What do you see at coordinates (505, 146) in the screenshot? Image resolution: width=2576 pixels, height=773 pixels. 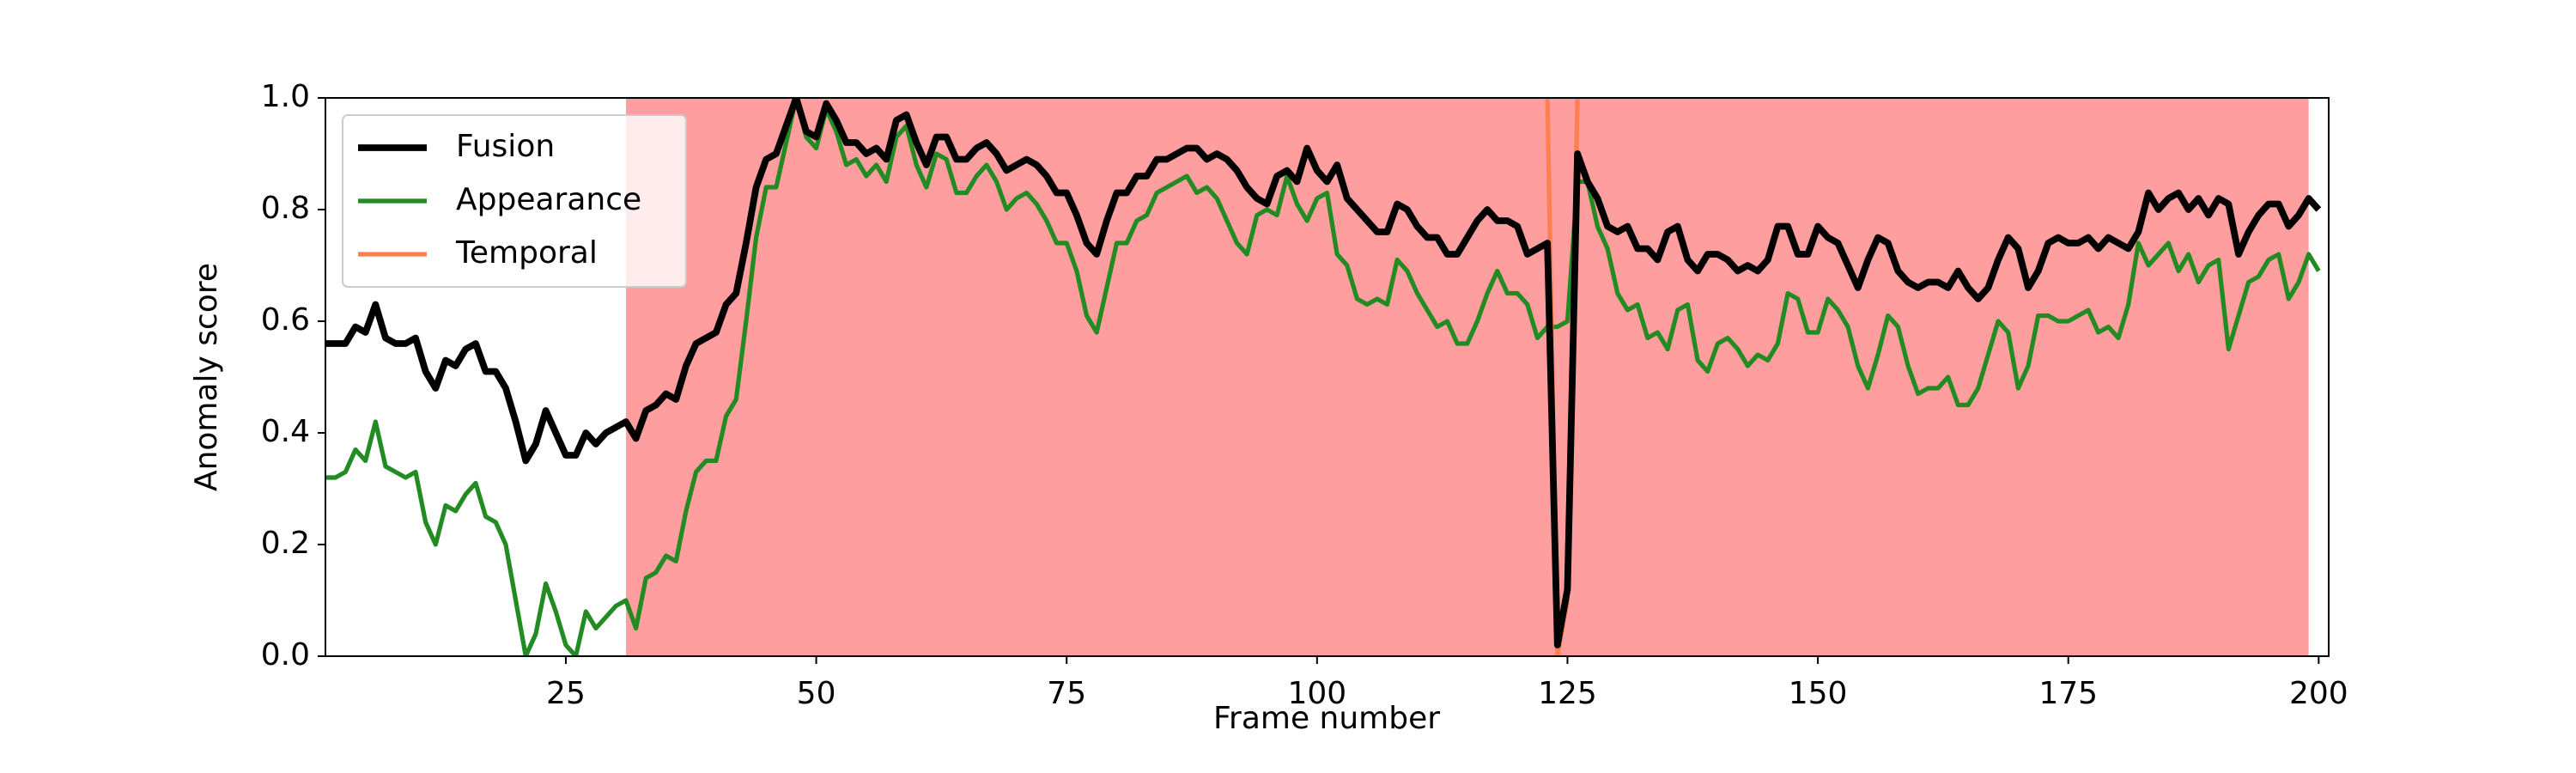 I see `legend-label: Fusion` at bounding box center [505, 146].